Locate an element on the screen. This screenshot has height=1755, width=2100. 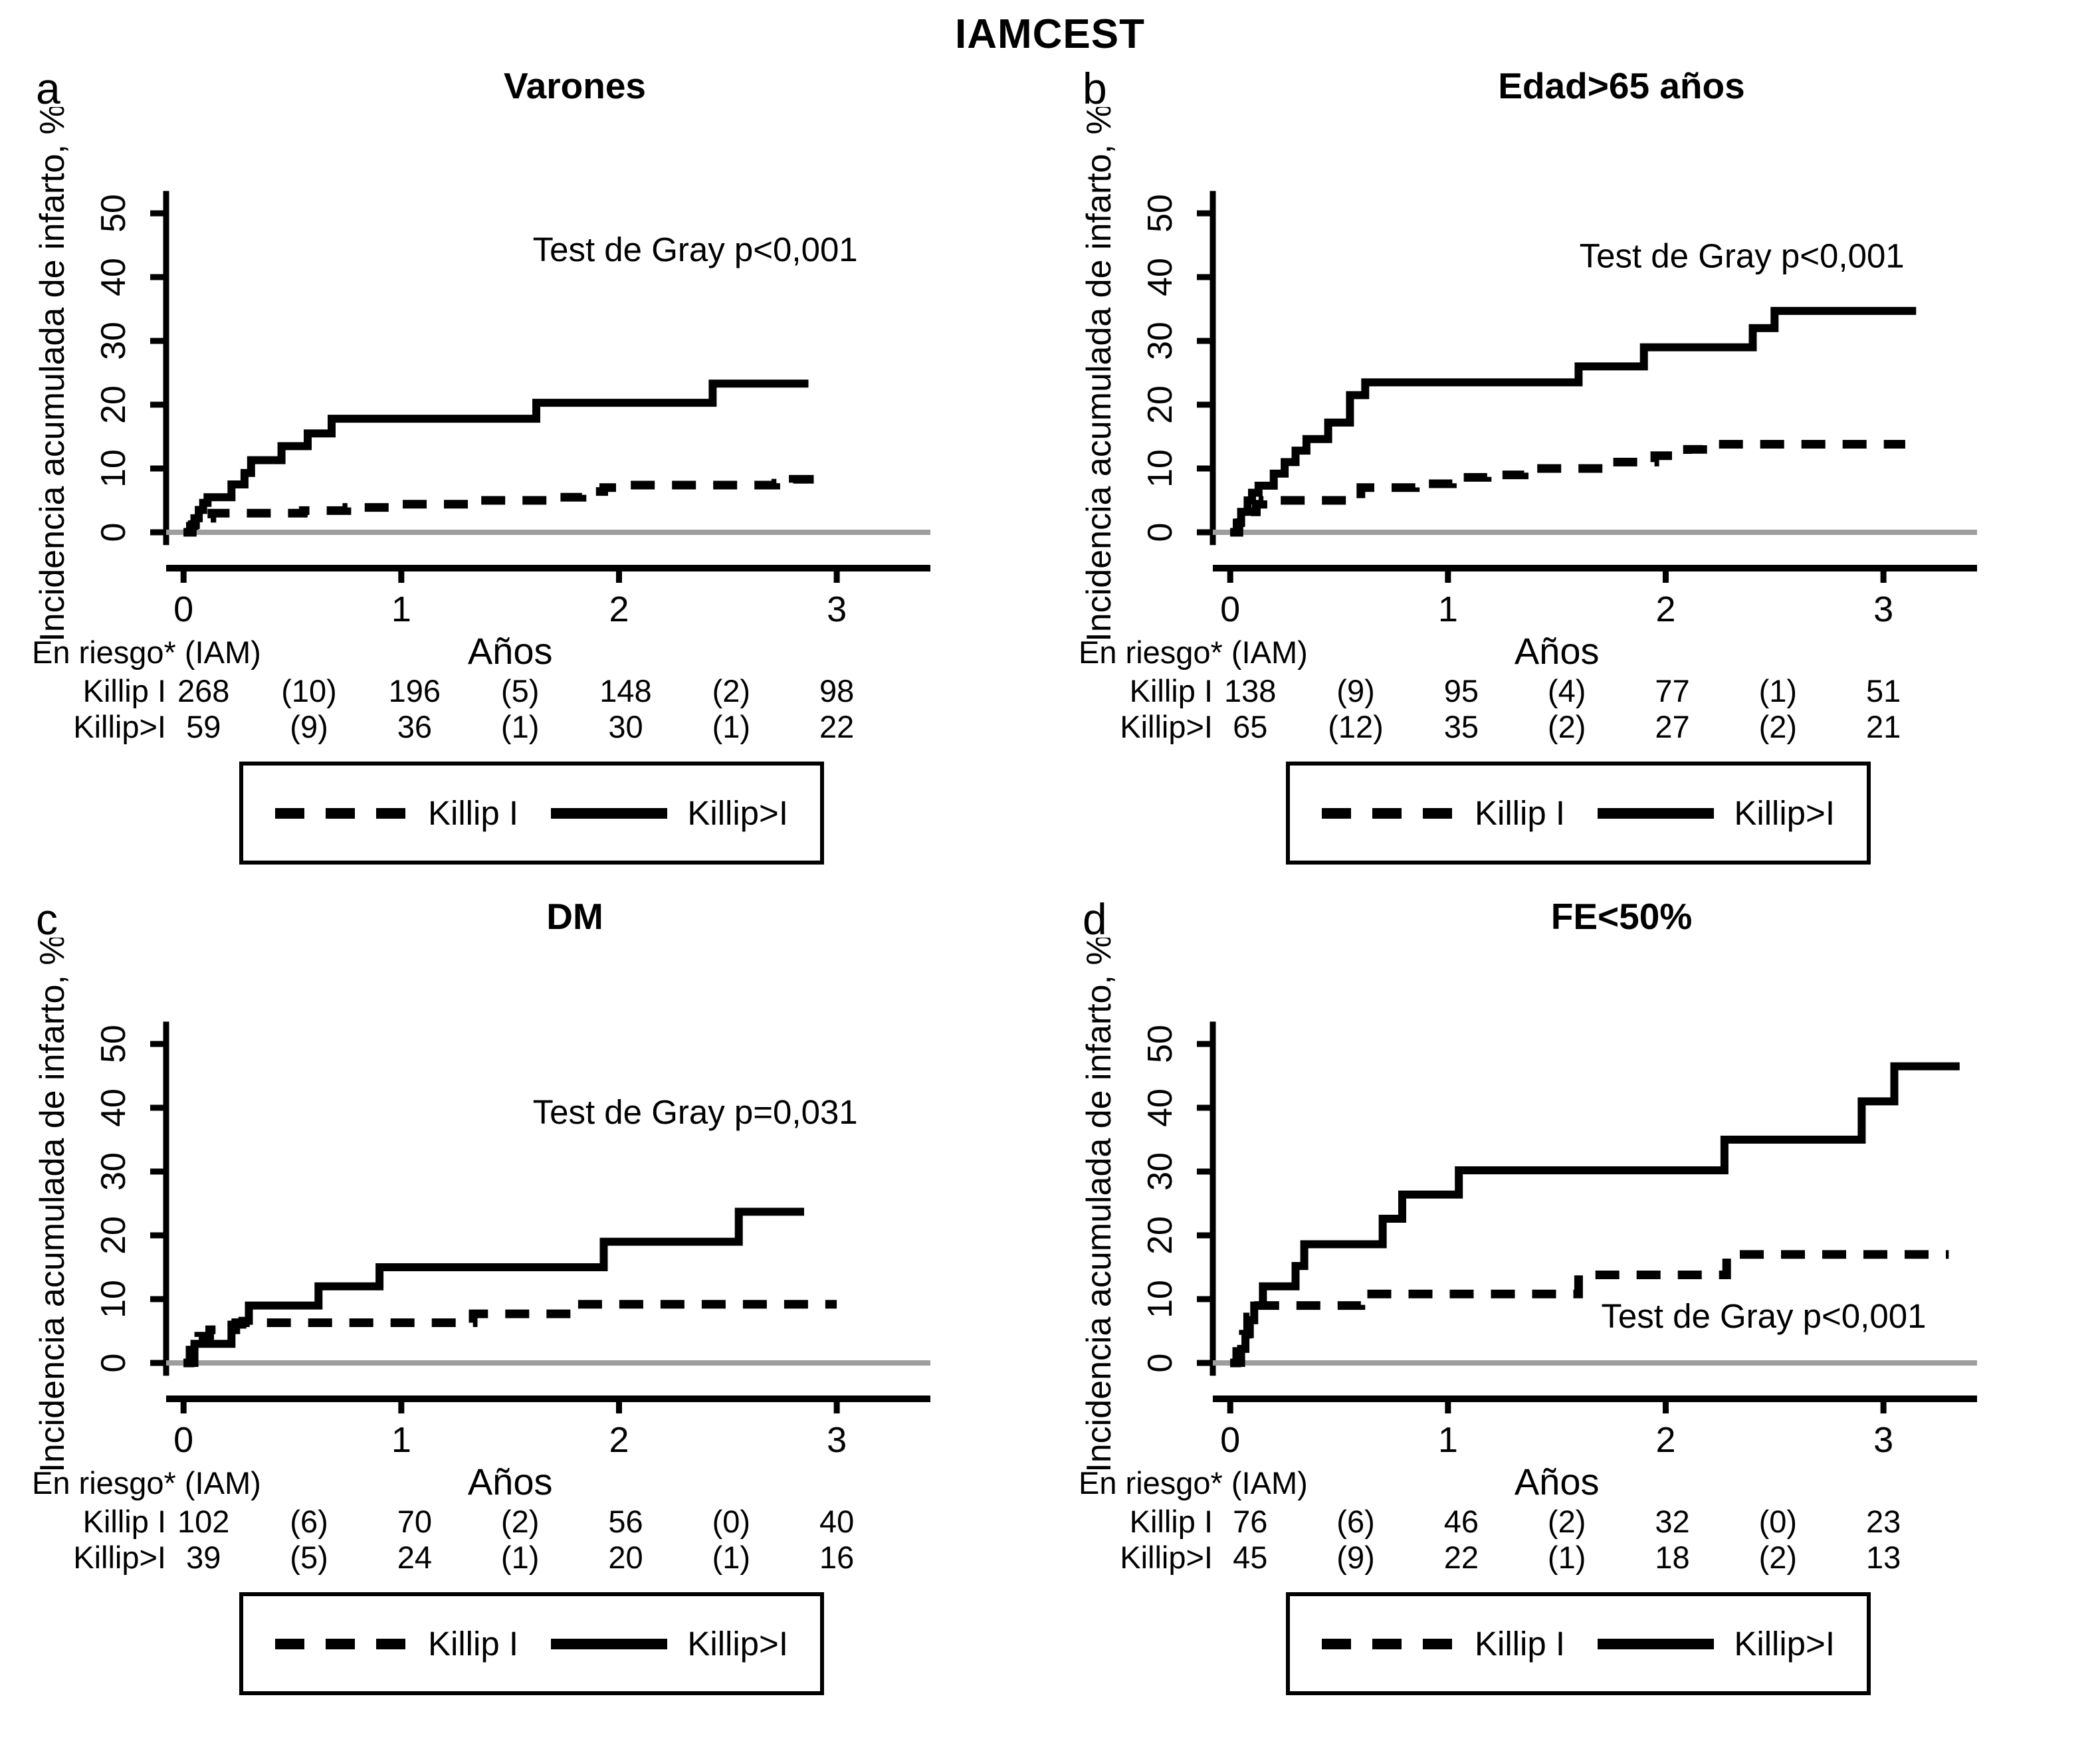
risk-value: (6) is located at coordinates (309, 1521).